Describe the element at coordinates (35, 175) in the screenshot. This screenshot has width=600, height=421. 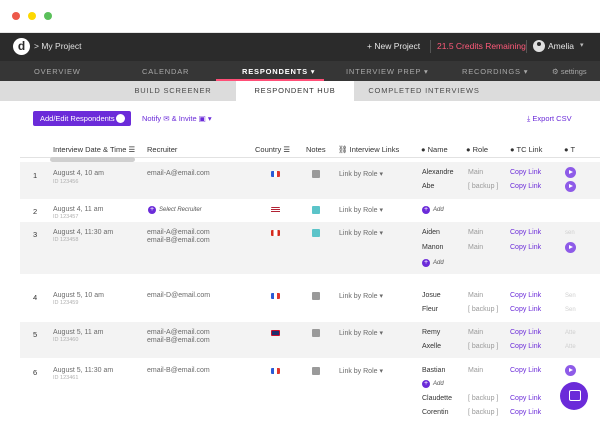
I see `row-number: 1` at that location.